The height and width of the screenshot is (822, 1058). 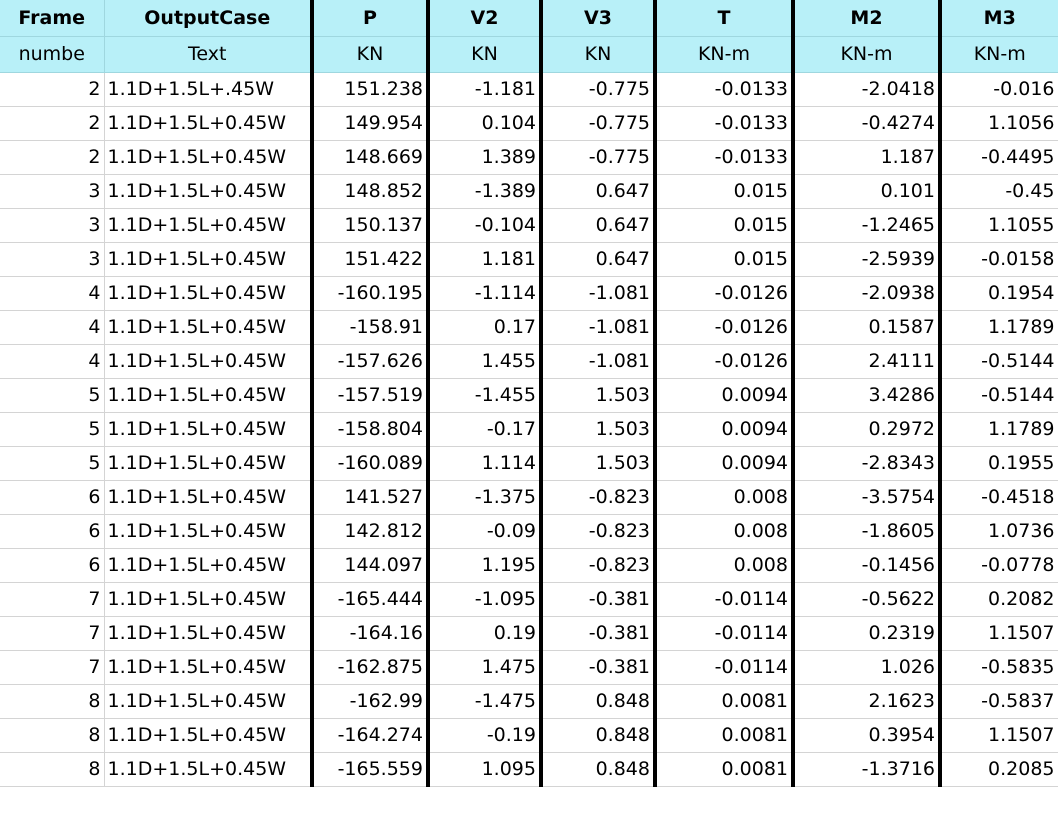 What do you see at coordinates (485, 191) in the screenshot?
I see `cell-v2: -1.389` at bounding box center [485, 191].